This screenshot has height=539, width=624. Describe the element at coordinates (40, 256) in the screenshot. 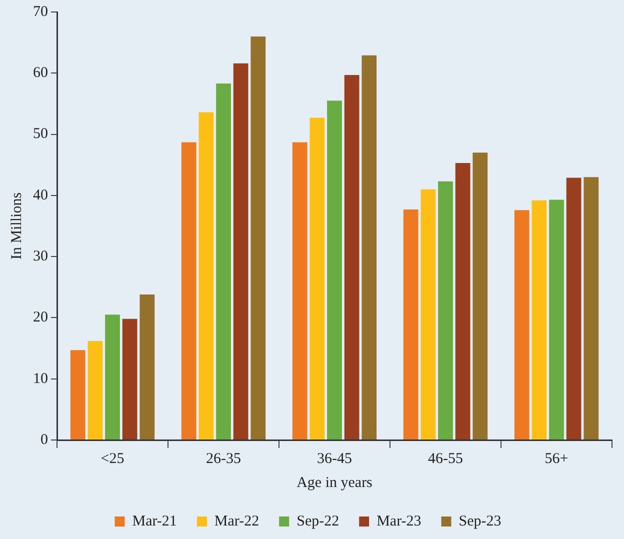

I see `y-tick-label: 30` at that location.